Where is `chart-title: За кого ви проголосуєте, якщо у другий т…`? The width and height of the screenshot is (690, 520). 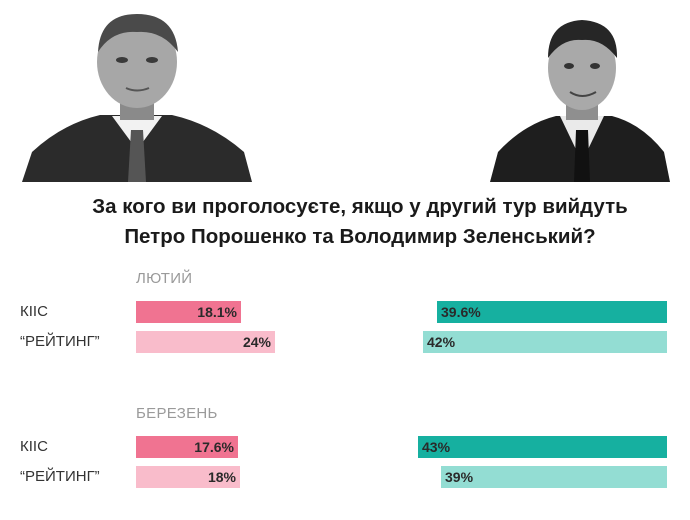
chart-title: За кого ви проголосуєте, якщо у другий т… is located at coordinates (360, 222).